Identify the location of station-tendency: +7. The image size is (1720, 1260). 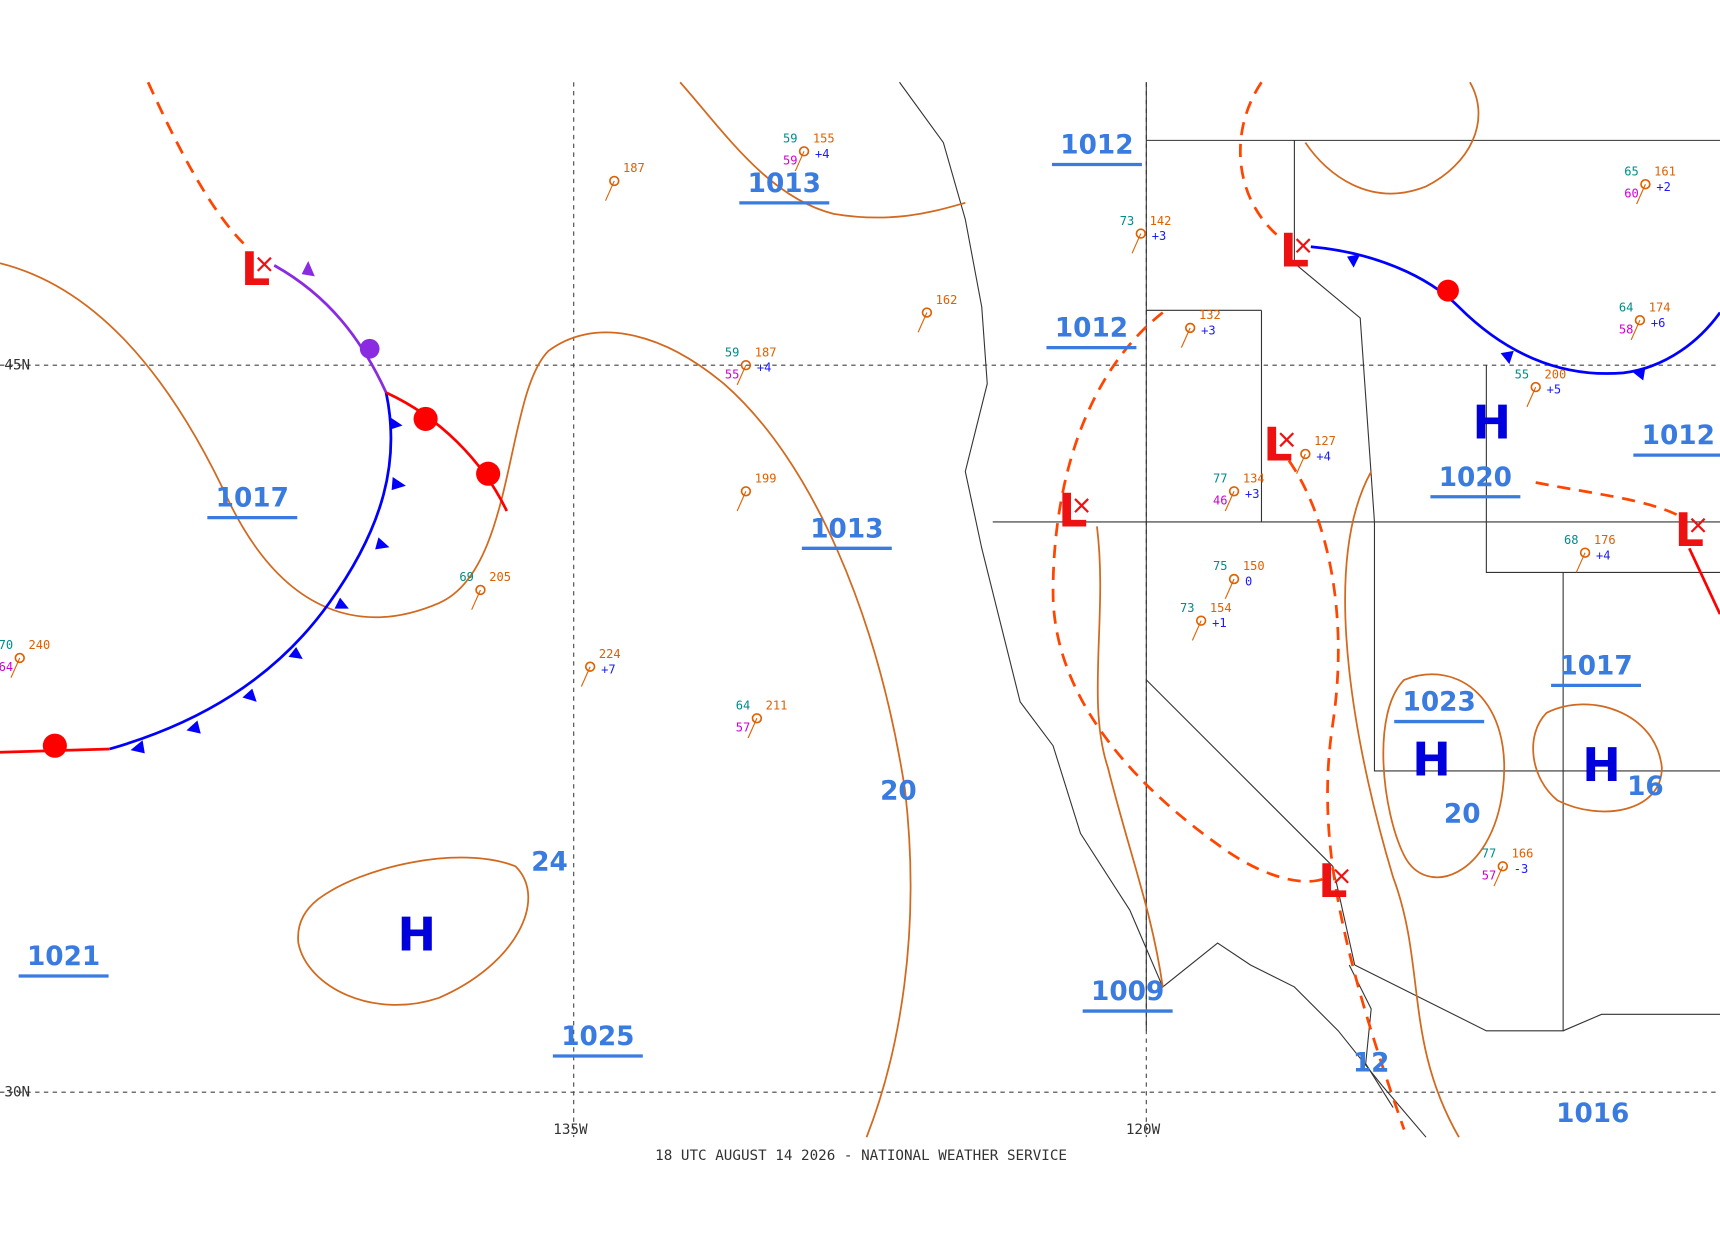
(608, 669).